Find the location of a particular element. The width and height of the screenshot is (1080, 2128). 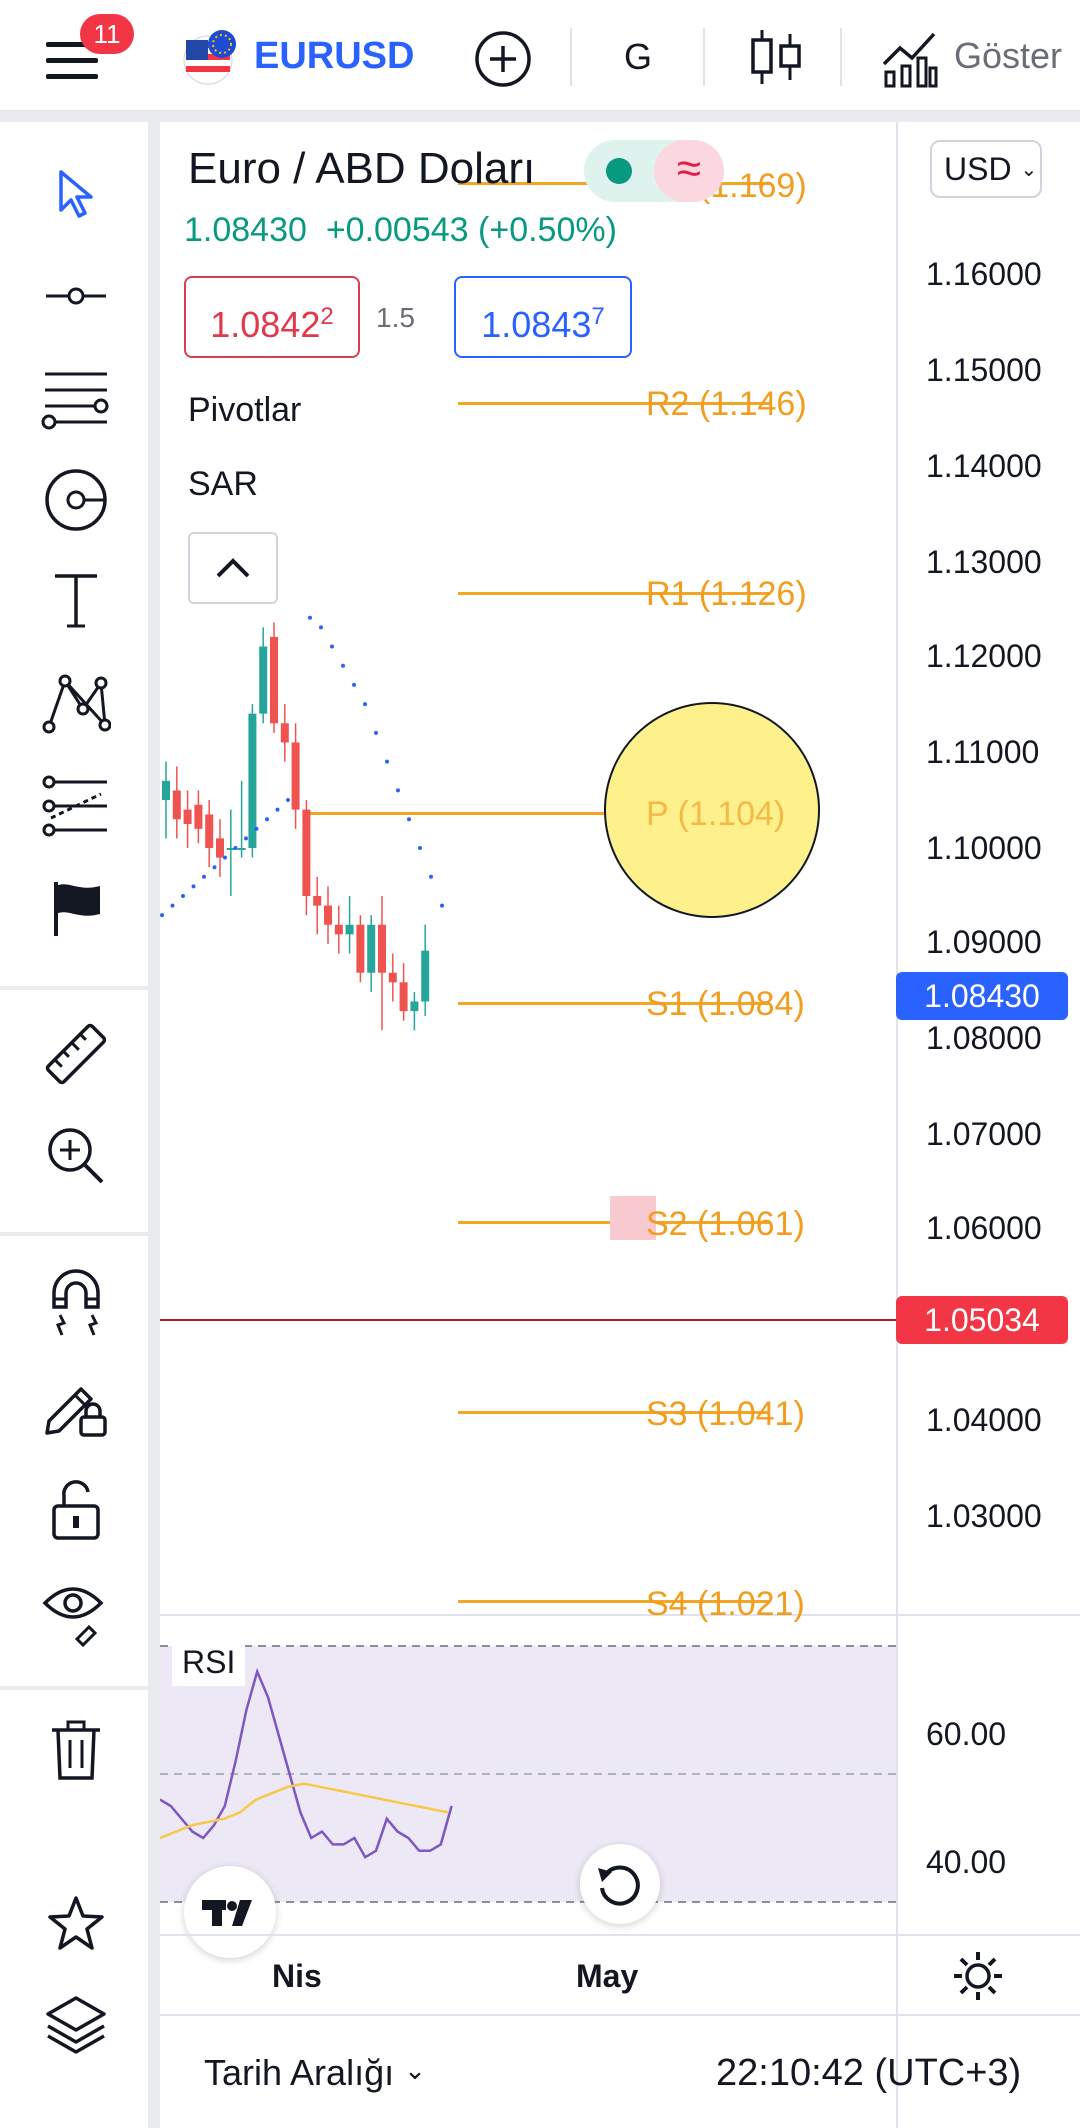

rsi-ma-line is located at coordinates (304, 1811).